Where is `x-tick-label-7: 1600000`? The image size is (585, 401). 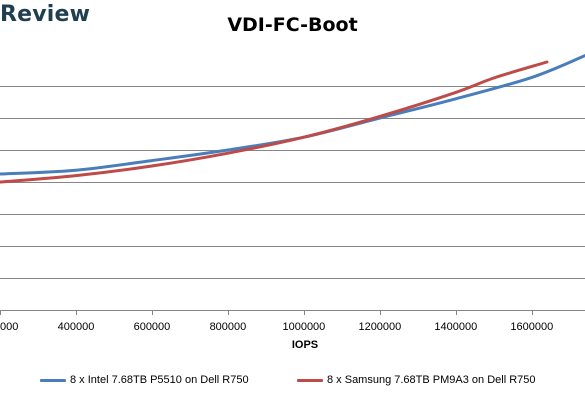 x-tick-label-7: 1600000 is located at coordinates (531, 327).